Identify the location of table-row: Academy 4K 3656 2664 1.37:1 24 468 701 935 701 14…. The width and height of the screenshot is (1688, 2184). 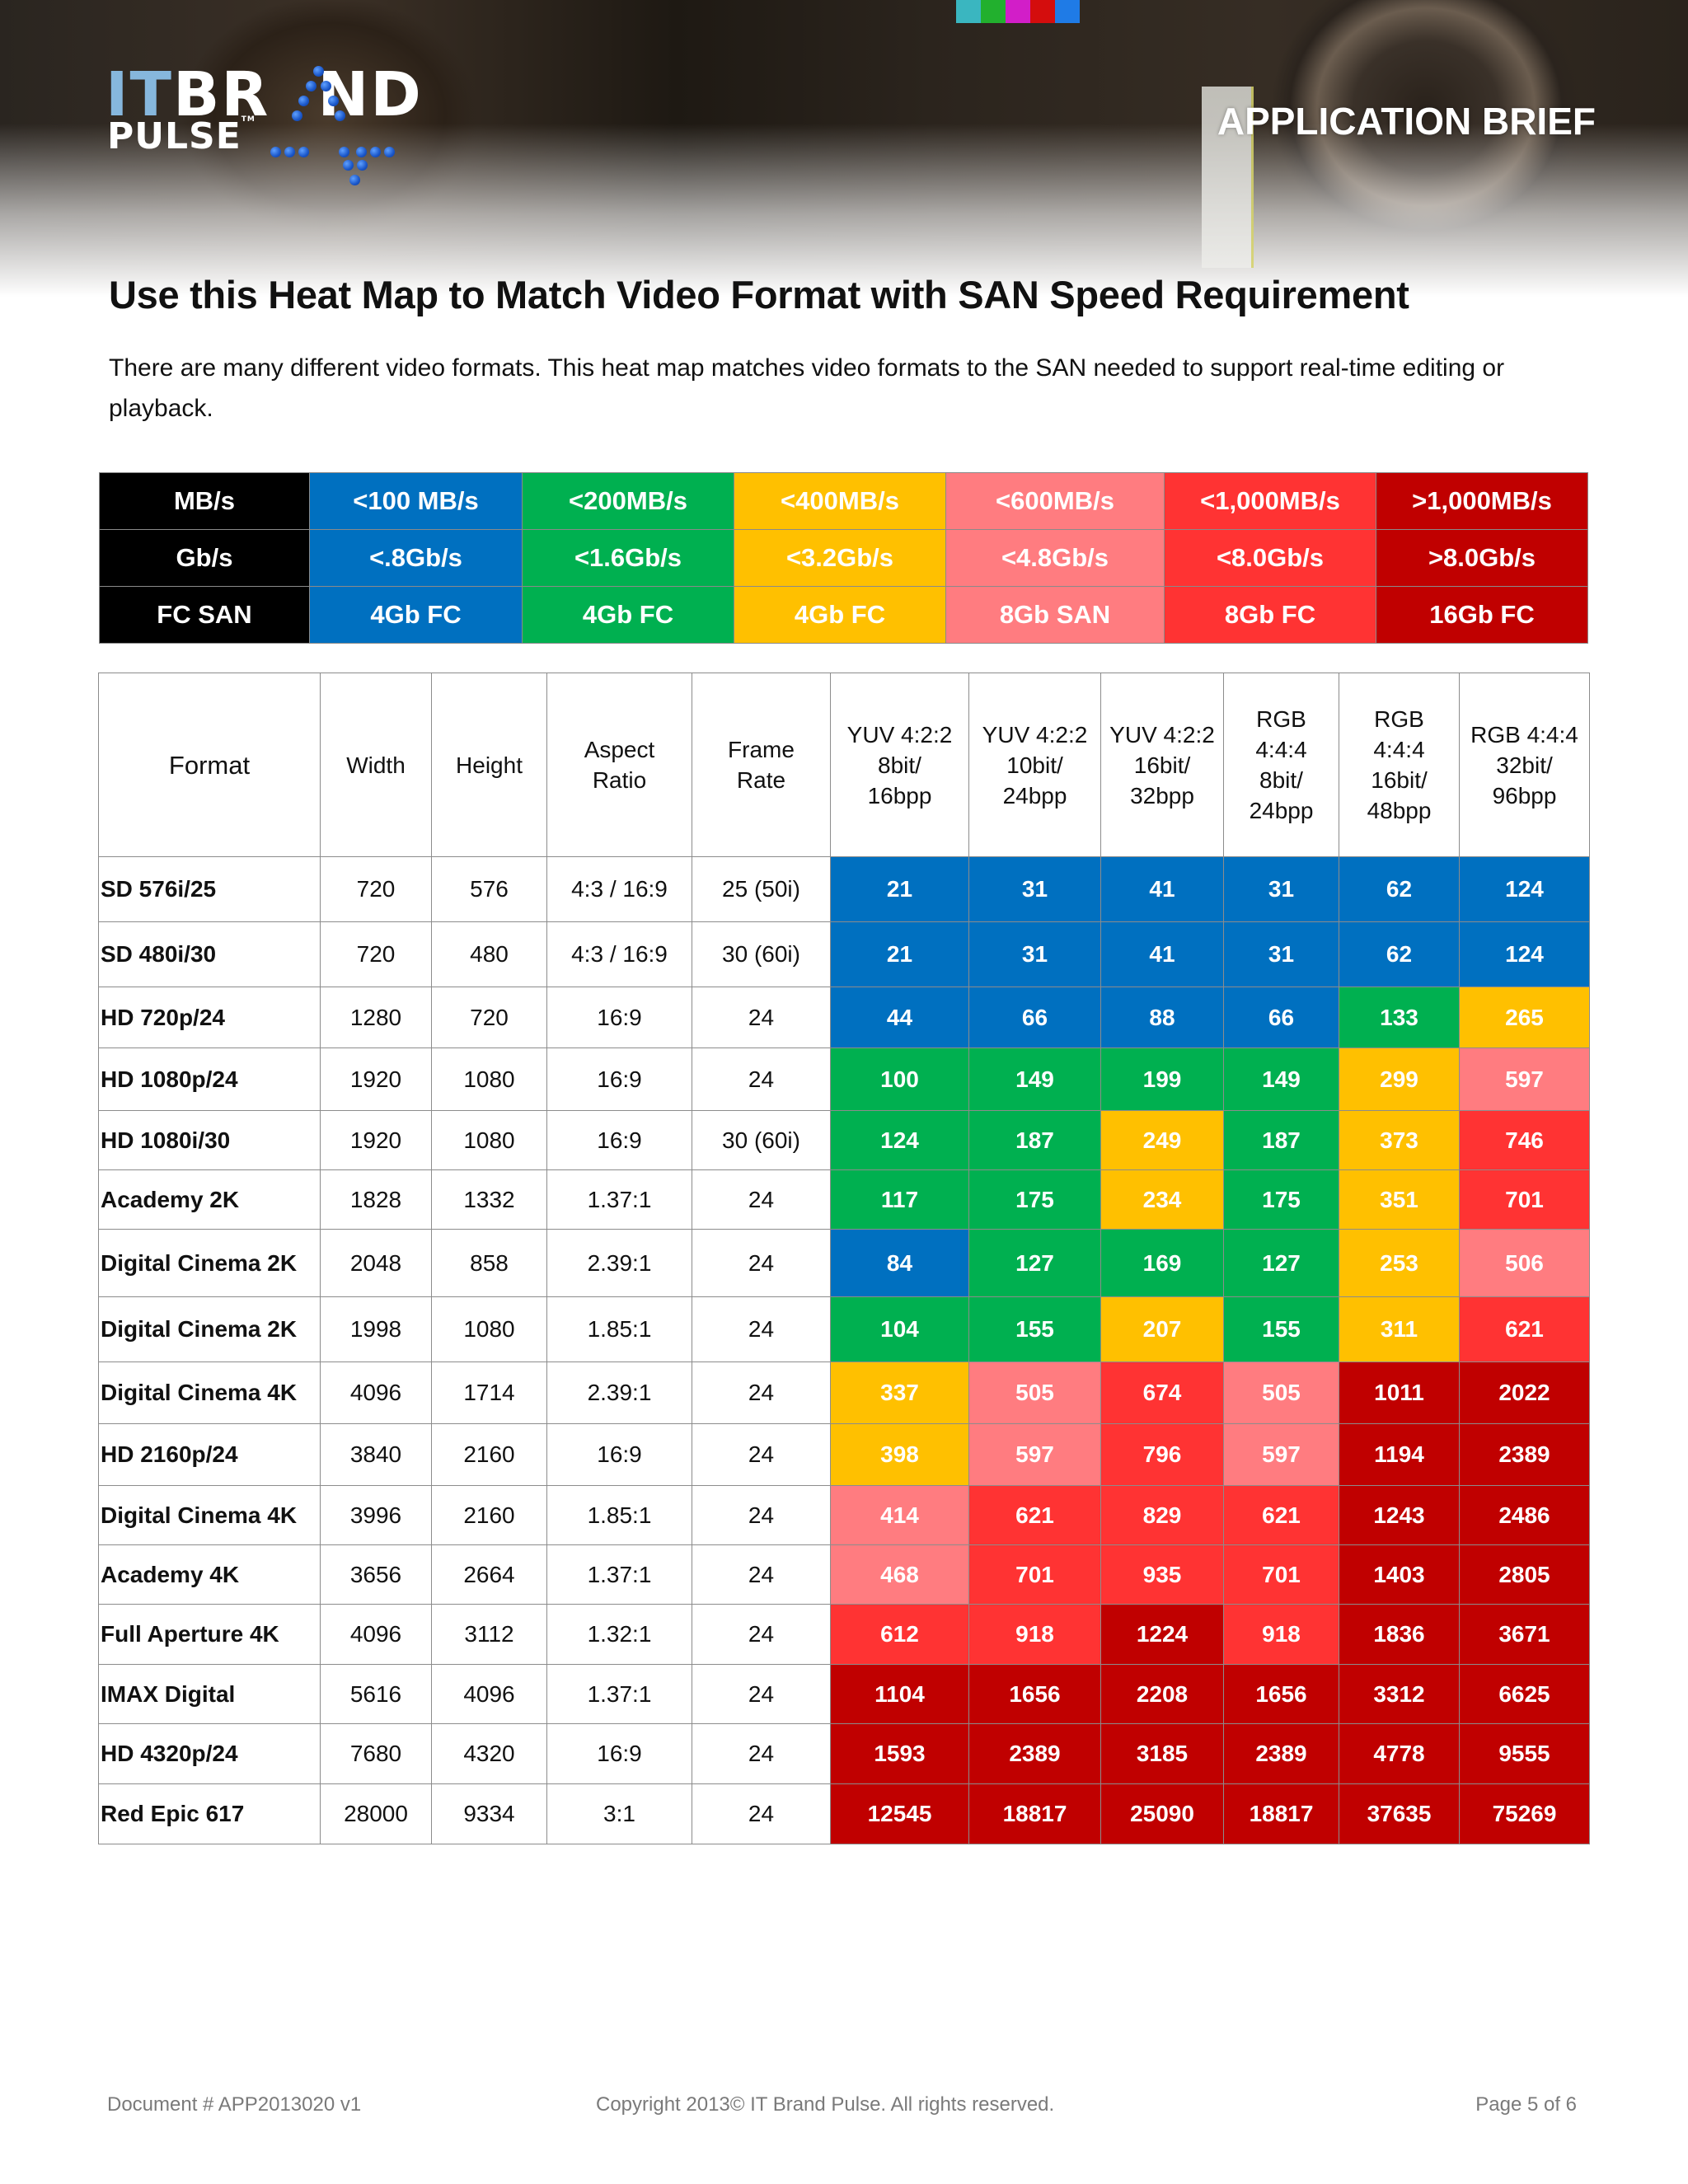
(844, 1574).